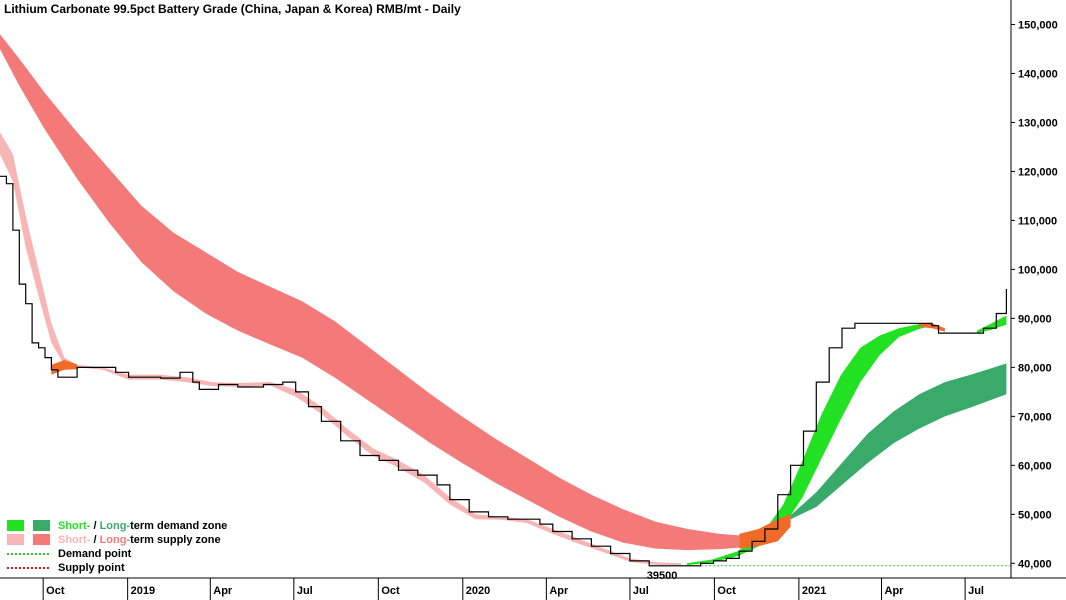 Image resolution: width=1066 pixels, height=600 pixels. What do you see at coordinates (95, 554) in the screenshot?
I see `legend-label: Demand point` at bounding box center [95, 554].